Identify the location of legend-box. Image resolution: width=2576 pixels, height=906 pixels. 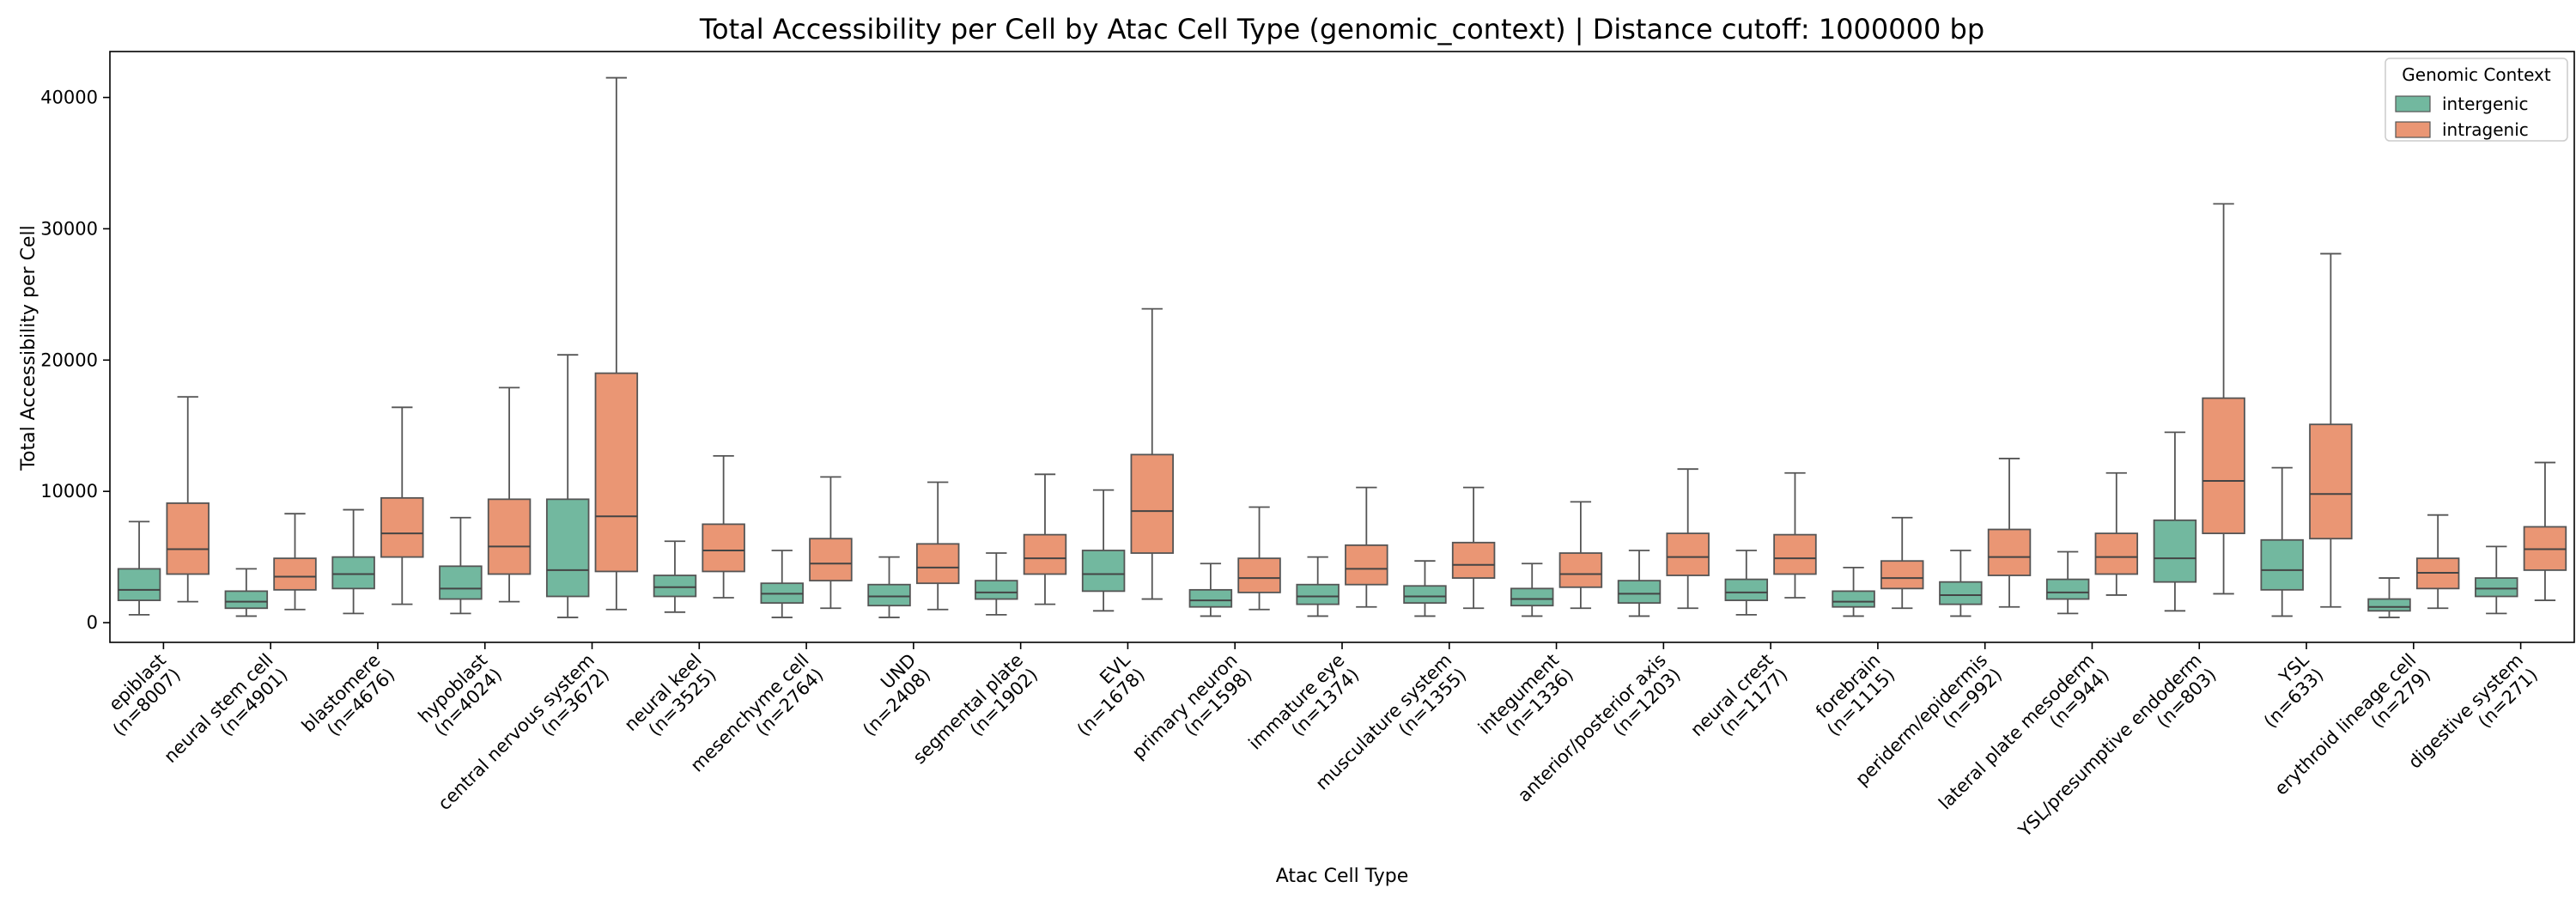
(2477, 100).